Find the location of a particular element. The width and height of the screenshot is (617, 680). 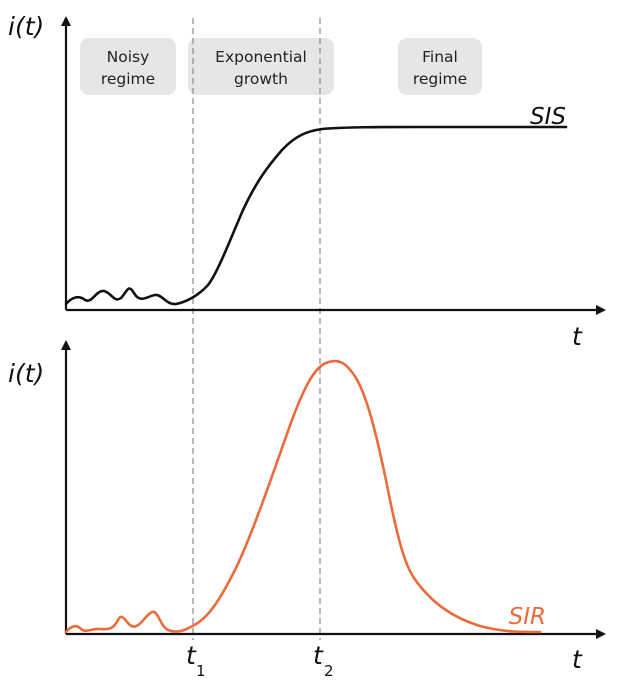

bottom-x-axis-label: t is located at coordinates (577, 659).